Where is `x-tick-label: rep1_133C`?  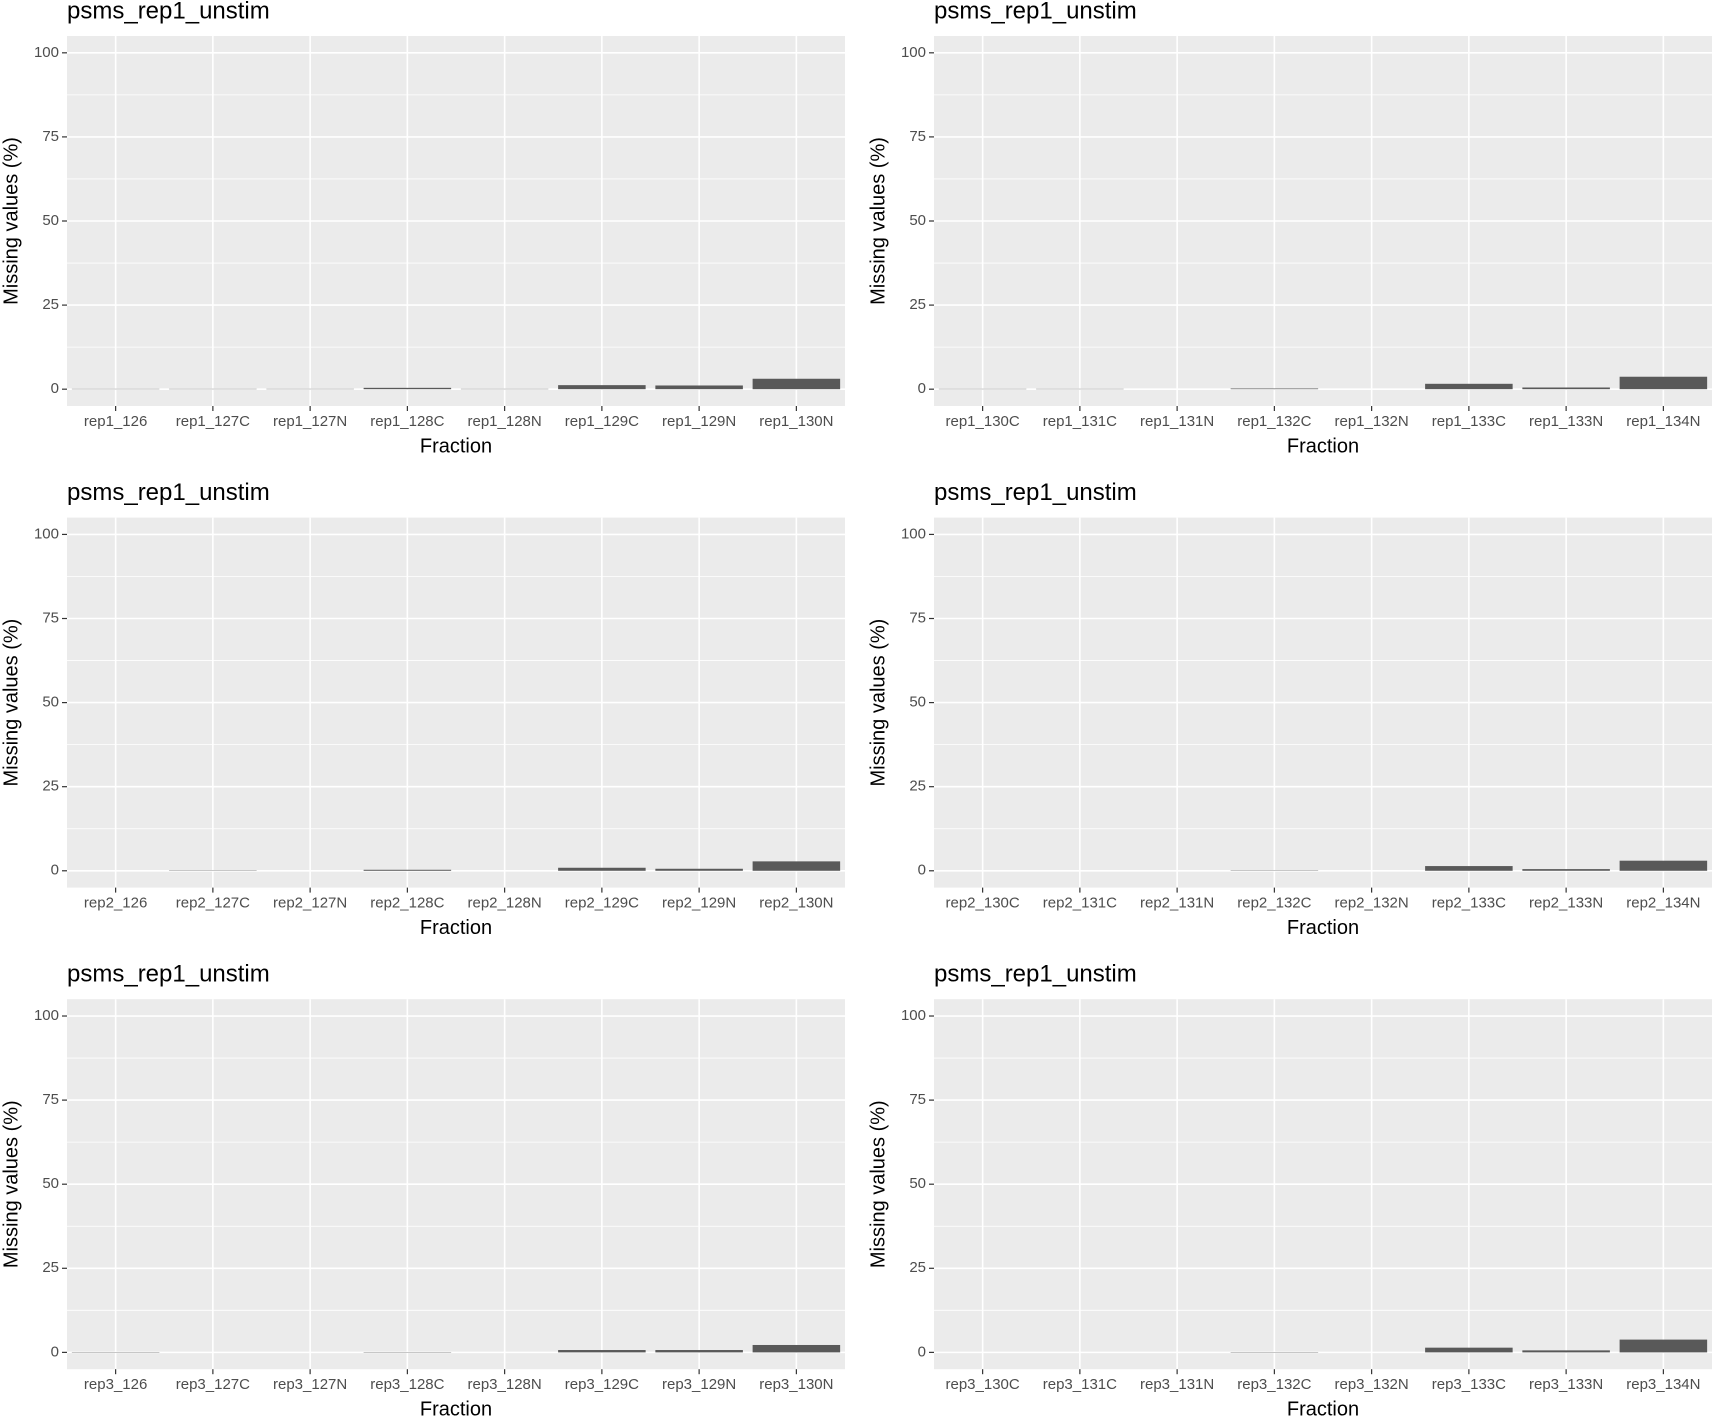 x-tick-label: rep1_133C is located at coordinates (1469, 421).